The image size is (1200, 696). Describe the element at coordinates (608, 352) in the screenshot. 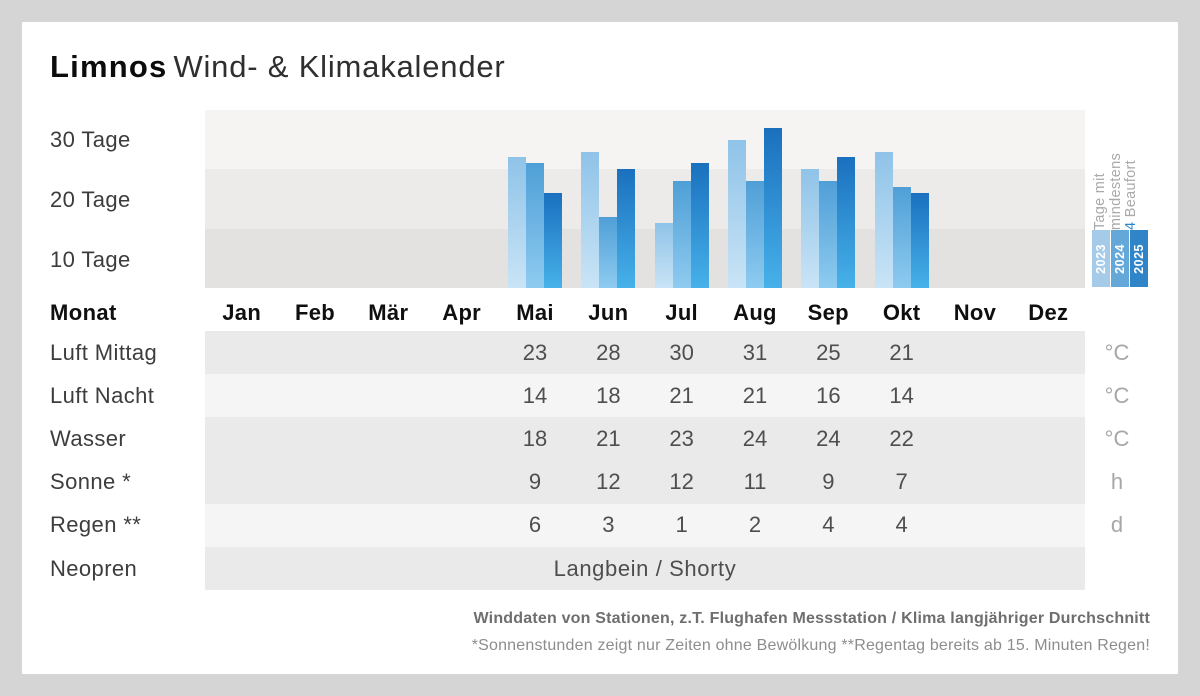

I see `cell-luft-mittag-jun: 28` at that location.